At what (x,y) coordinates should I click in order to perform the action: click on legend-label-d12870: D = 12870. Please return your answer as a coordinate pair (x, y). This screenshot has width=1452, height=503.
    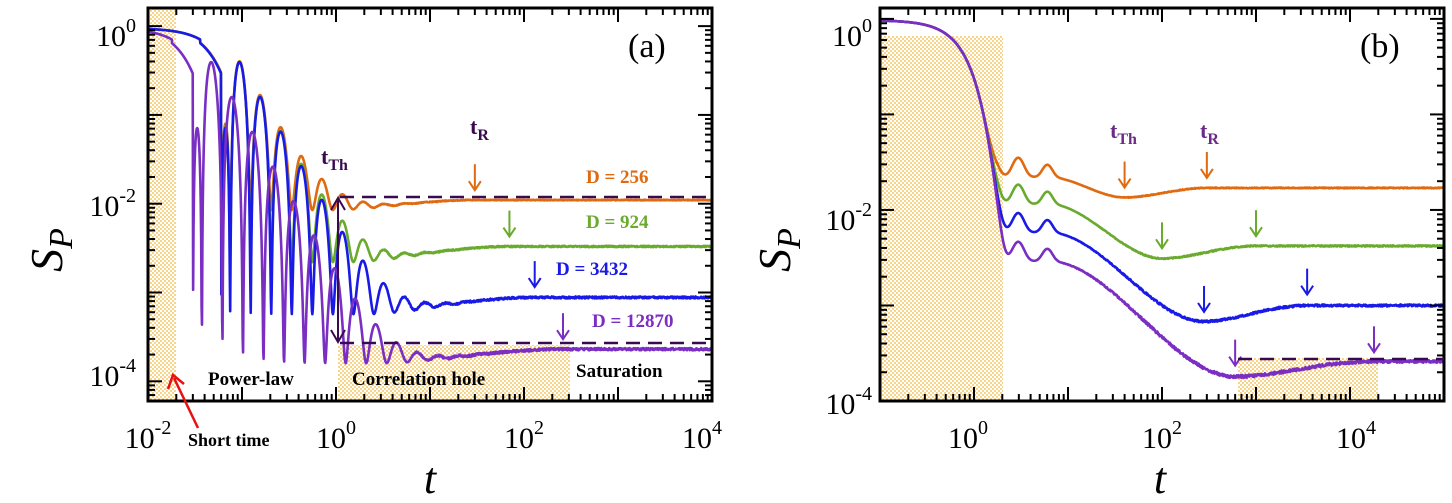
    Looking at the image, I should click on (633, 321).